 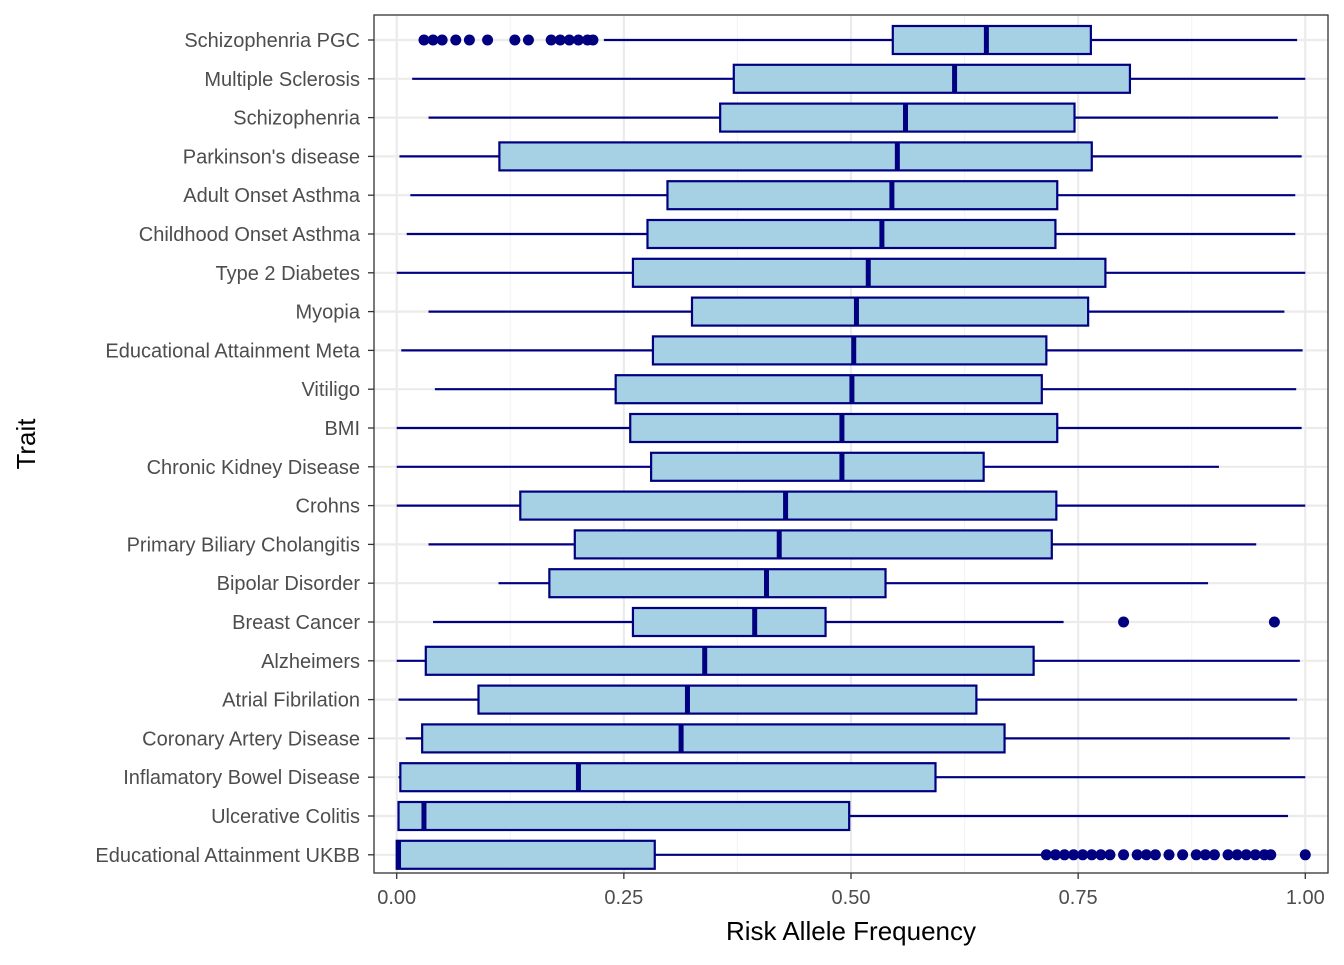 What do you see at coordinates (291, 701) in the screenshot?
I see `y-tick-label: Atrial Fibrilation` at bounding box center [291, 701].